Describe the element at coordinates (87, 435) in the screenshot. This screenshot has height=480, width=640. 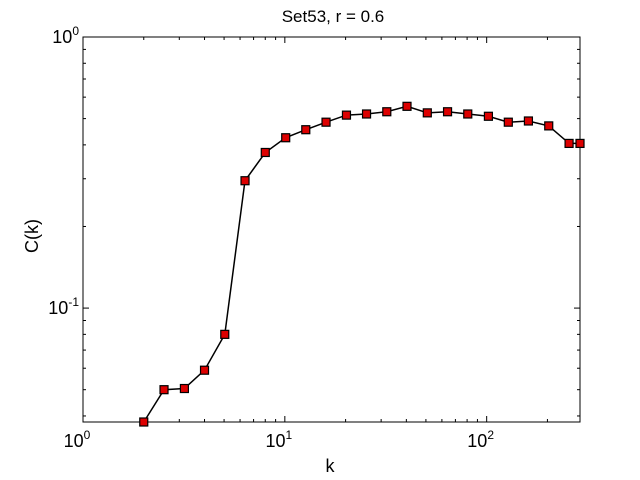
I see `x-tick-exp: 0` at that location.